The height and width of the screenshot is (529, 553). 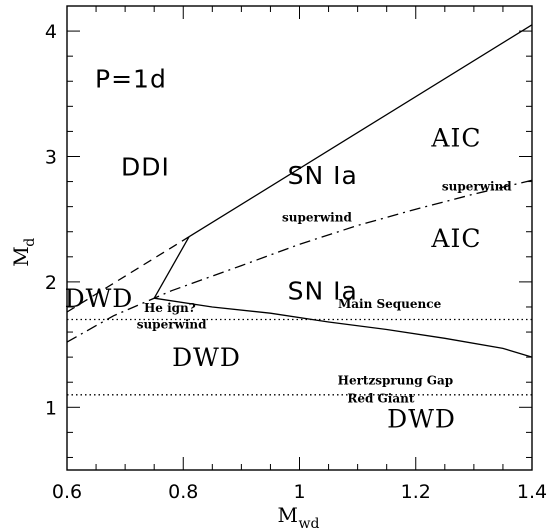 I want to click on region-label: Main Sequence, so click(x=390, y=304).